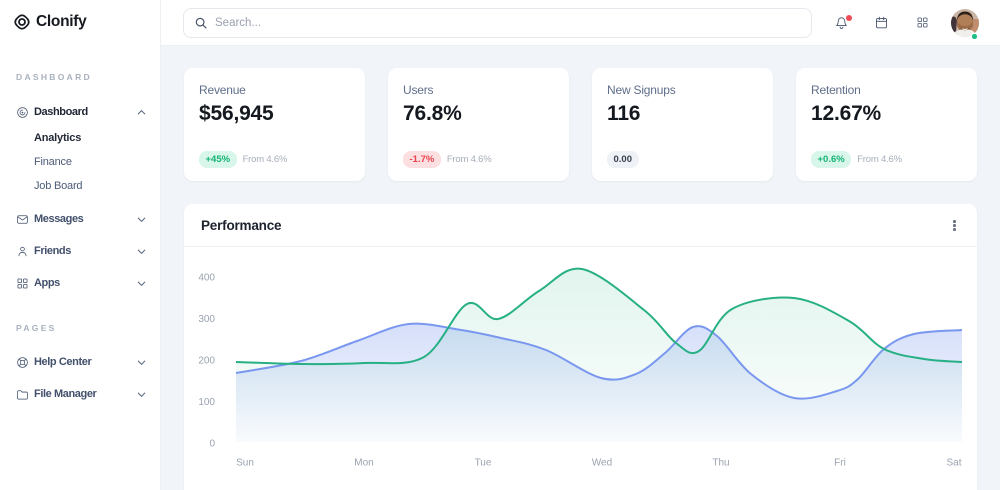 This screenshot has width=1000, height=490. Describe the element at coordinates (720, 463) in the screenshot. I see `svg-text: Thu` at that location.